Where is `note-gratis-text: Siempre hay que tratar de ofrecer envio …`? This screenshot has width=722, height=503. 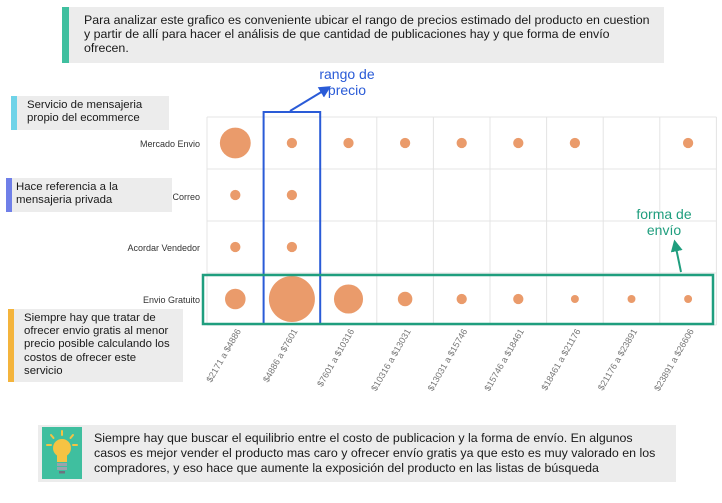 note-gratis-text: Siempre hay que tratar de ofrecer envio … is located at coordinates (97, 344).